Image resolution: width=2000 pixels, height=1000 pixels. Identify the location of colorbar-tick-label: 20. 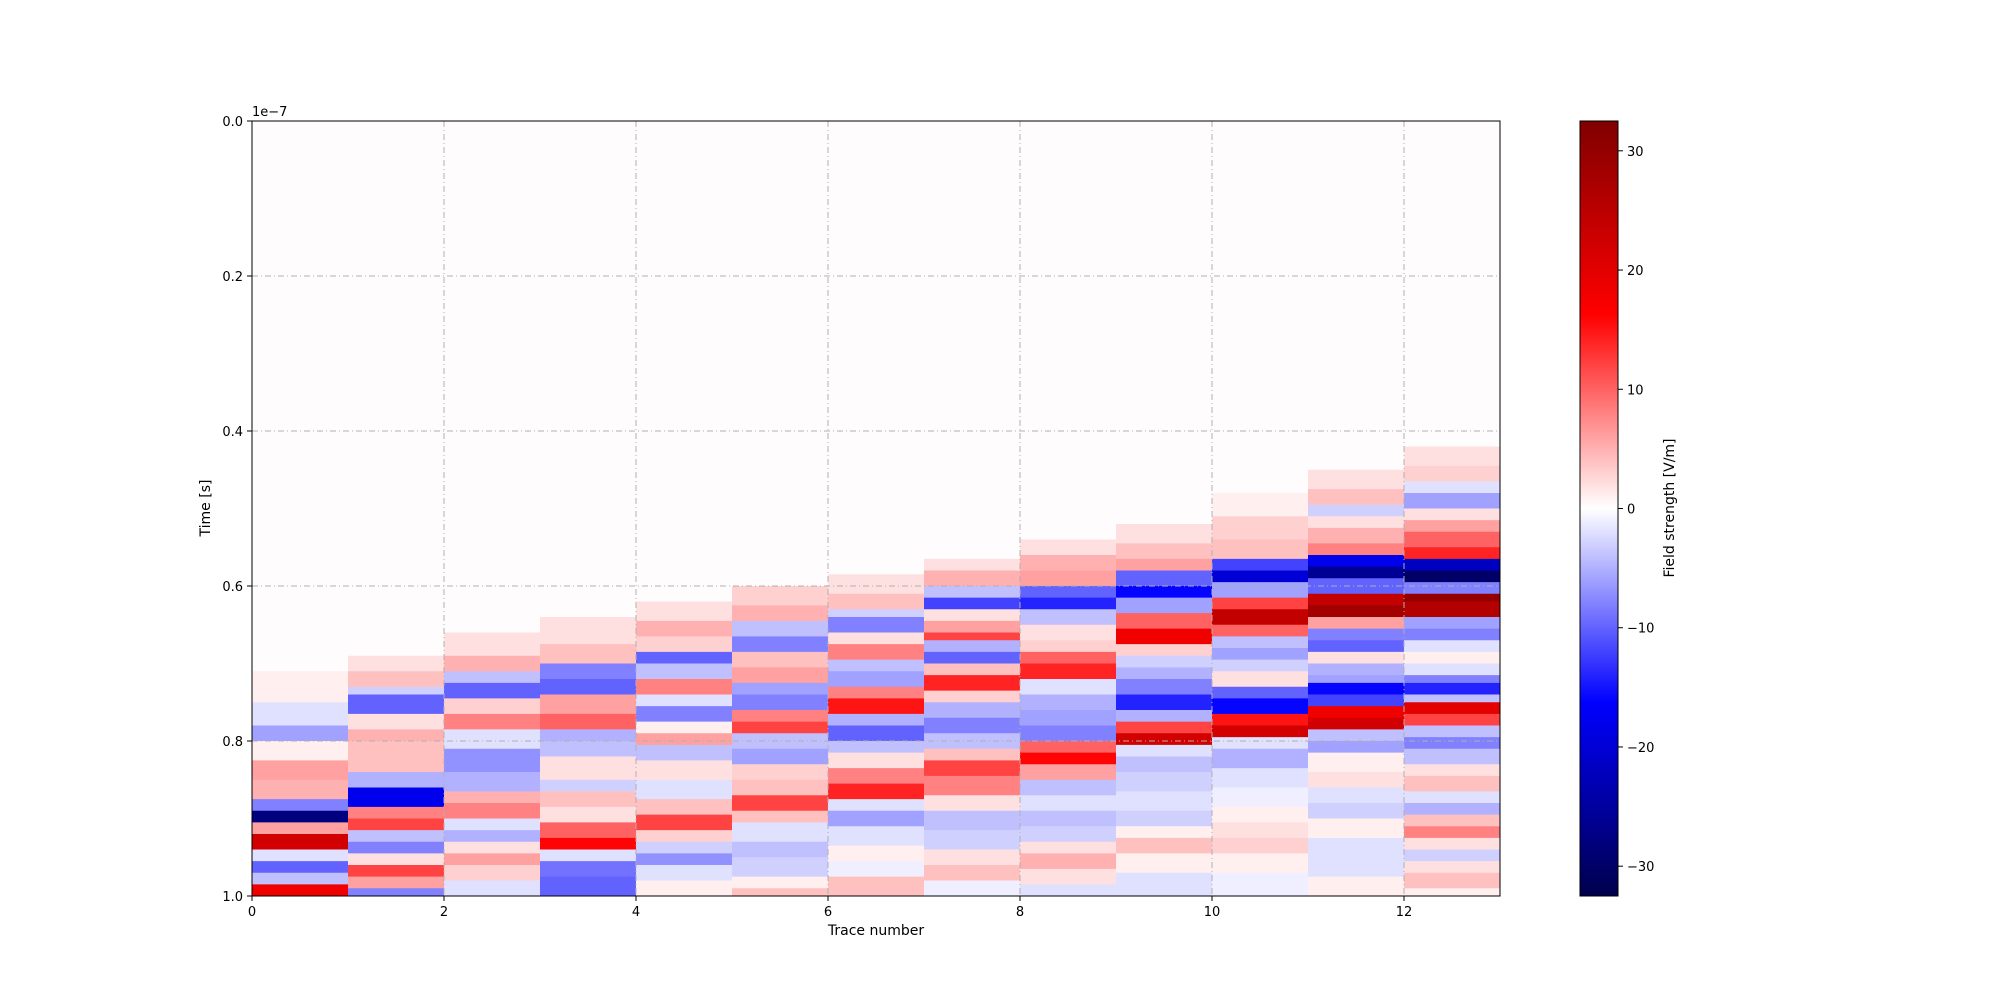
(1635, 271).